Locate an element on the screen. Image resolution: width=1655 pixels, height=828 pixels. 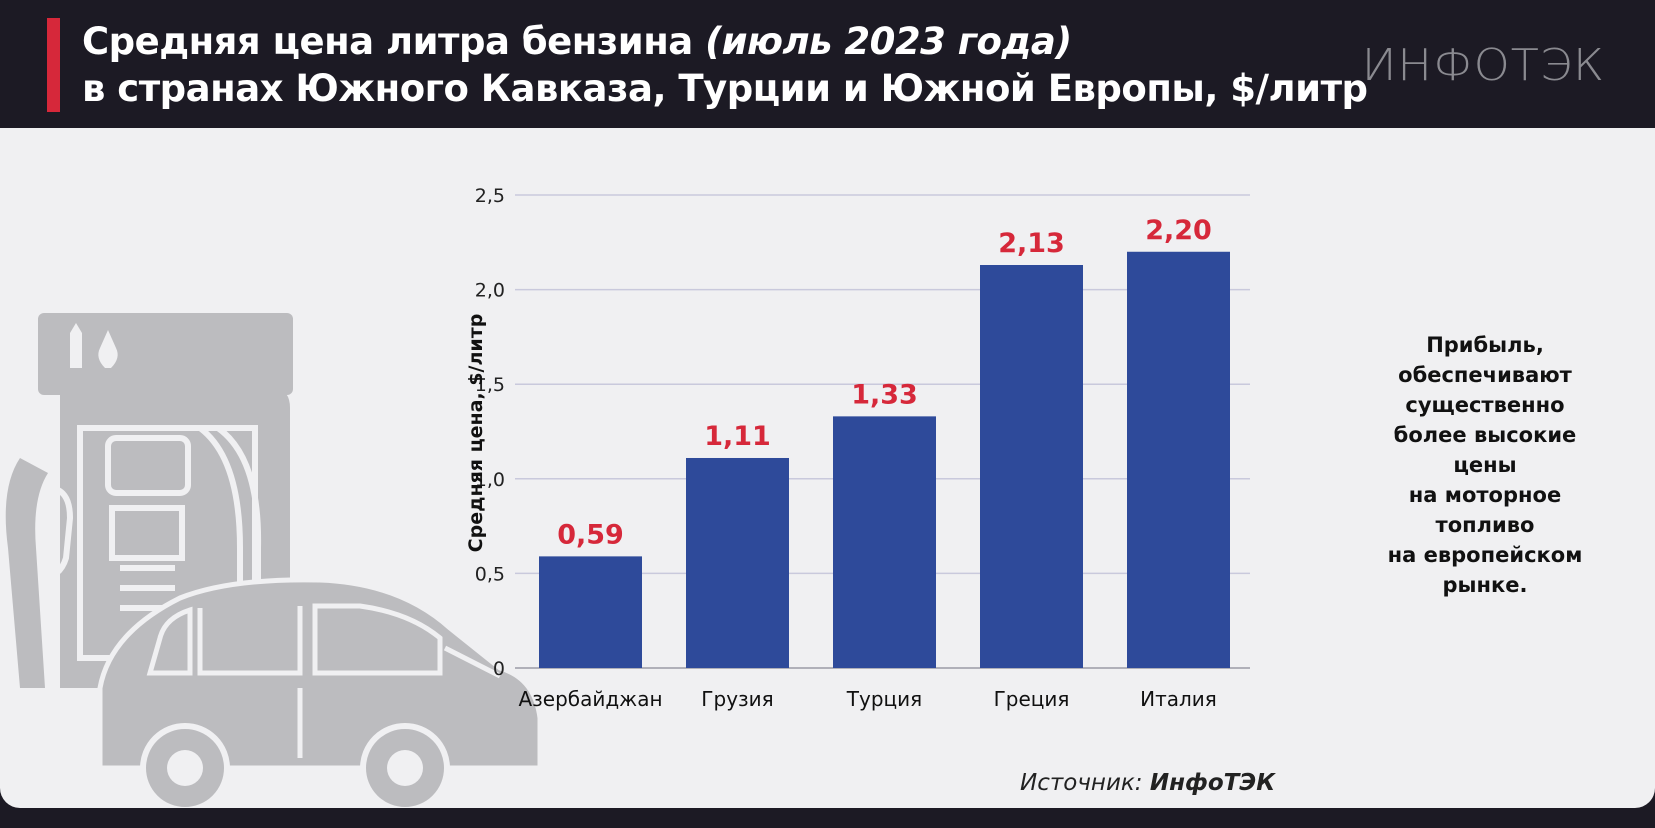
side-note-line: цены is located at coordinates (1485, 465).